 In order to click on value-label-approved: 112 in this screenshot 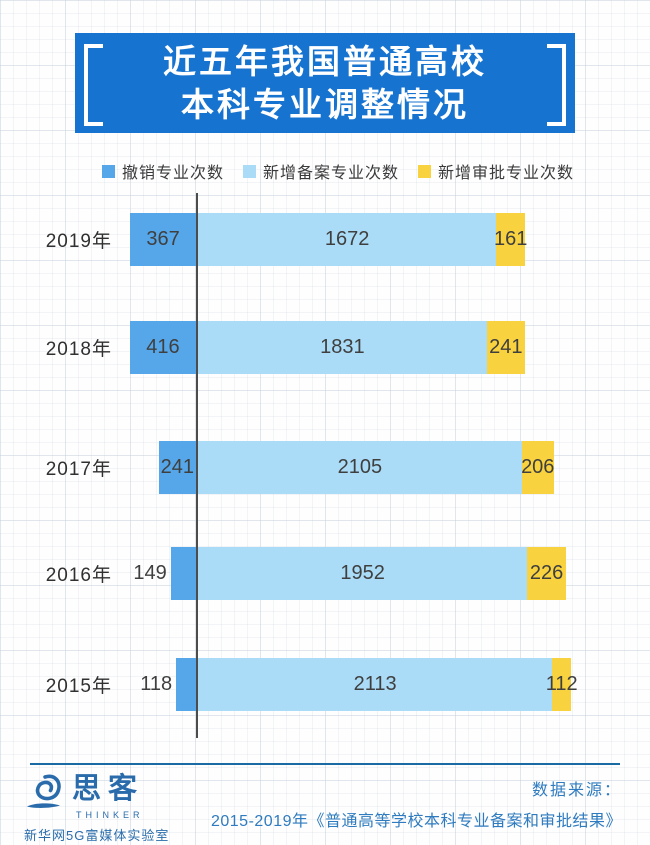, I will do `click(561, 684)`.